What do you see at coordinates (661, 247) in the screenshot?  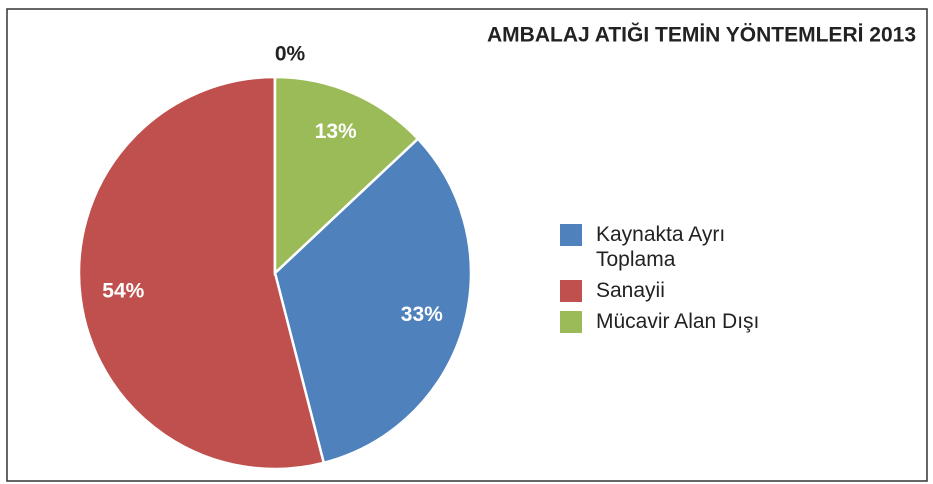 I see `legend-label: Kaynakta Ayrı Toplama` at bounding box center [661, 247].